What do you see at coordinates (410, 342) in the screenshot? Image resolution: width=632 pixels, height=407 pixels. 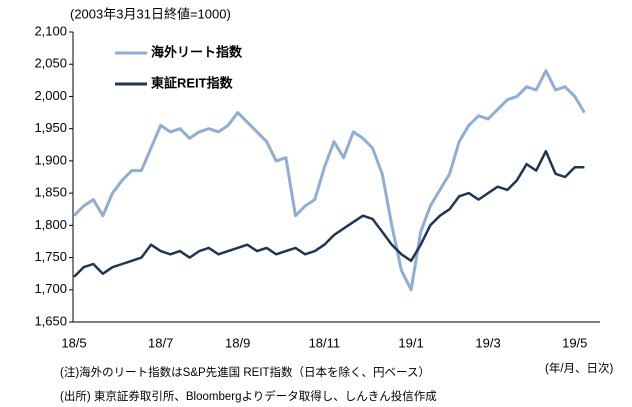 I see `x-tick-label: 19/1` at bounding box center [410, 342].